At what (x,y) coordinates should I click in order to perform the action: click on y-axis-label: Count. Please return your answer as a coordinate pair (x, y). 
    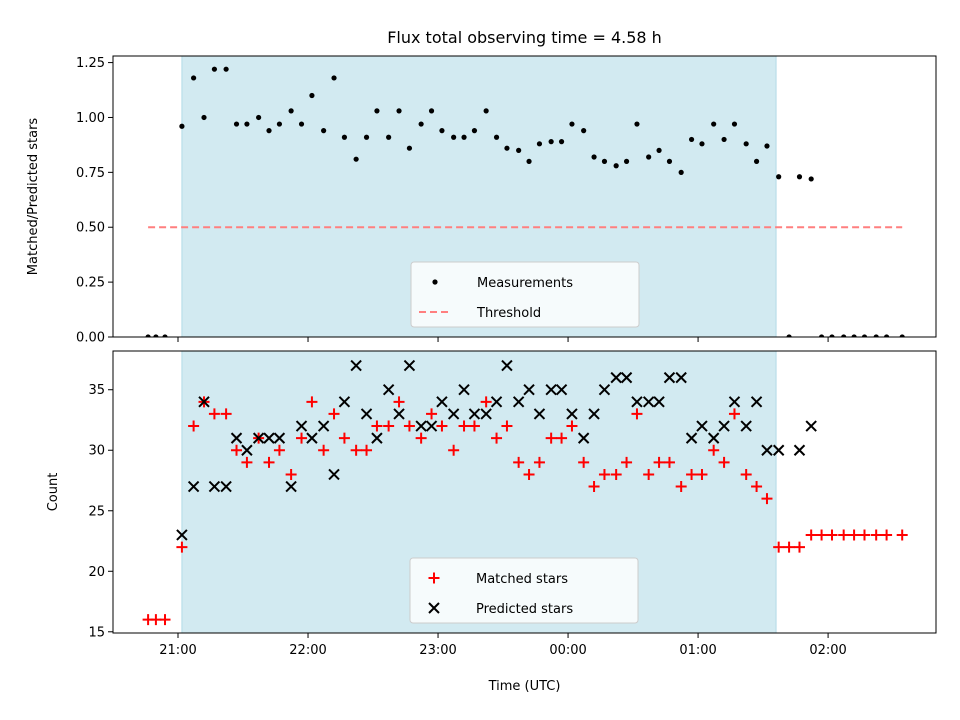
    Looking at the image, I should click on (53, 492).